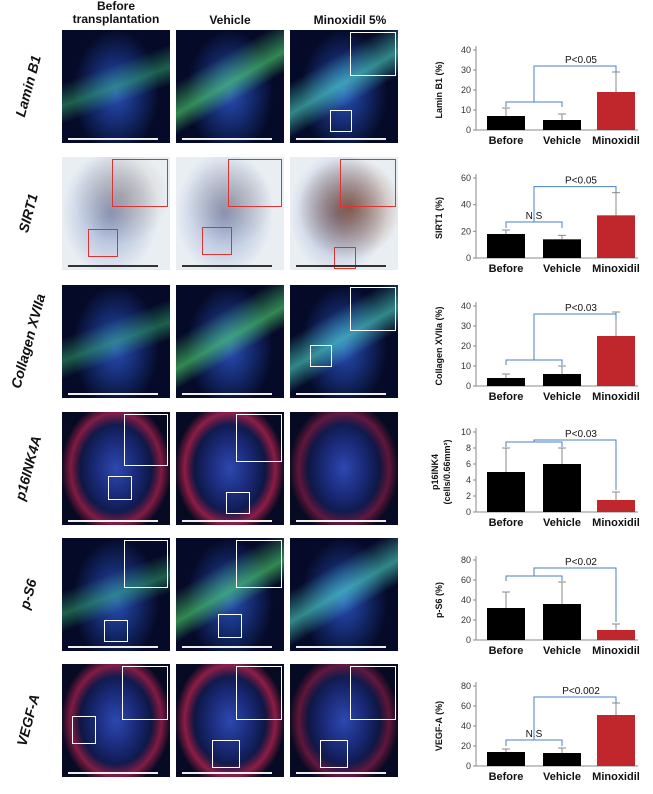  What do you see at coordinates (468, 480) in the screenshot?
I see `y-tick-label: 4` at bounding box center [468, 480].